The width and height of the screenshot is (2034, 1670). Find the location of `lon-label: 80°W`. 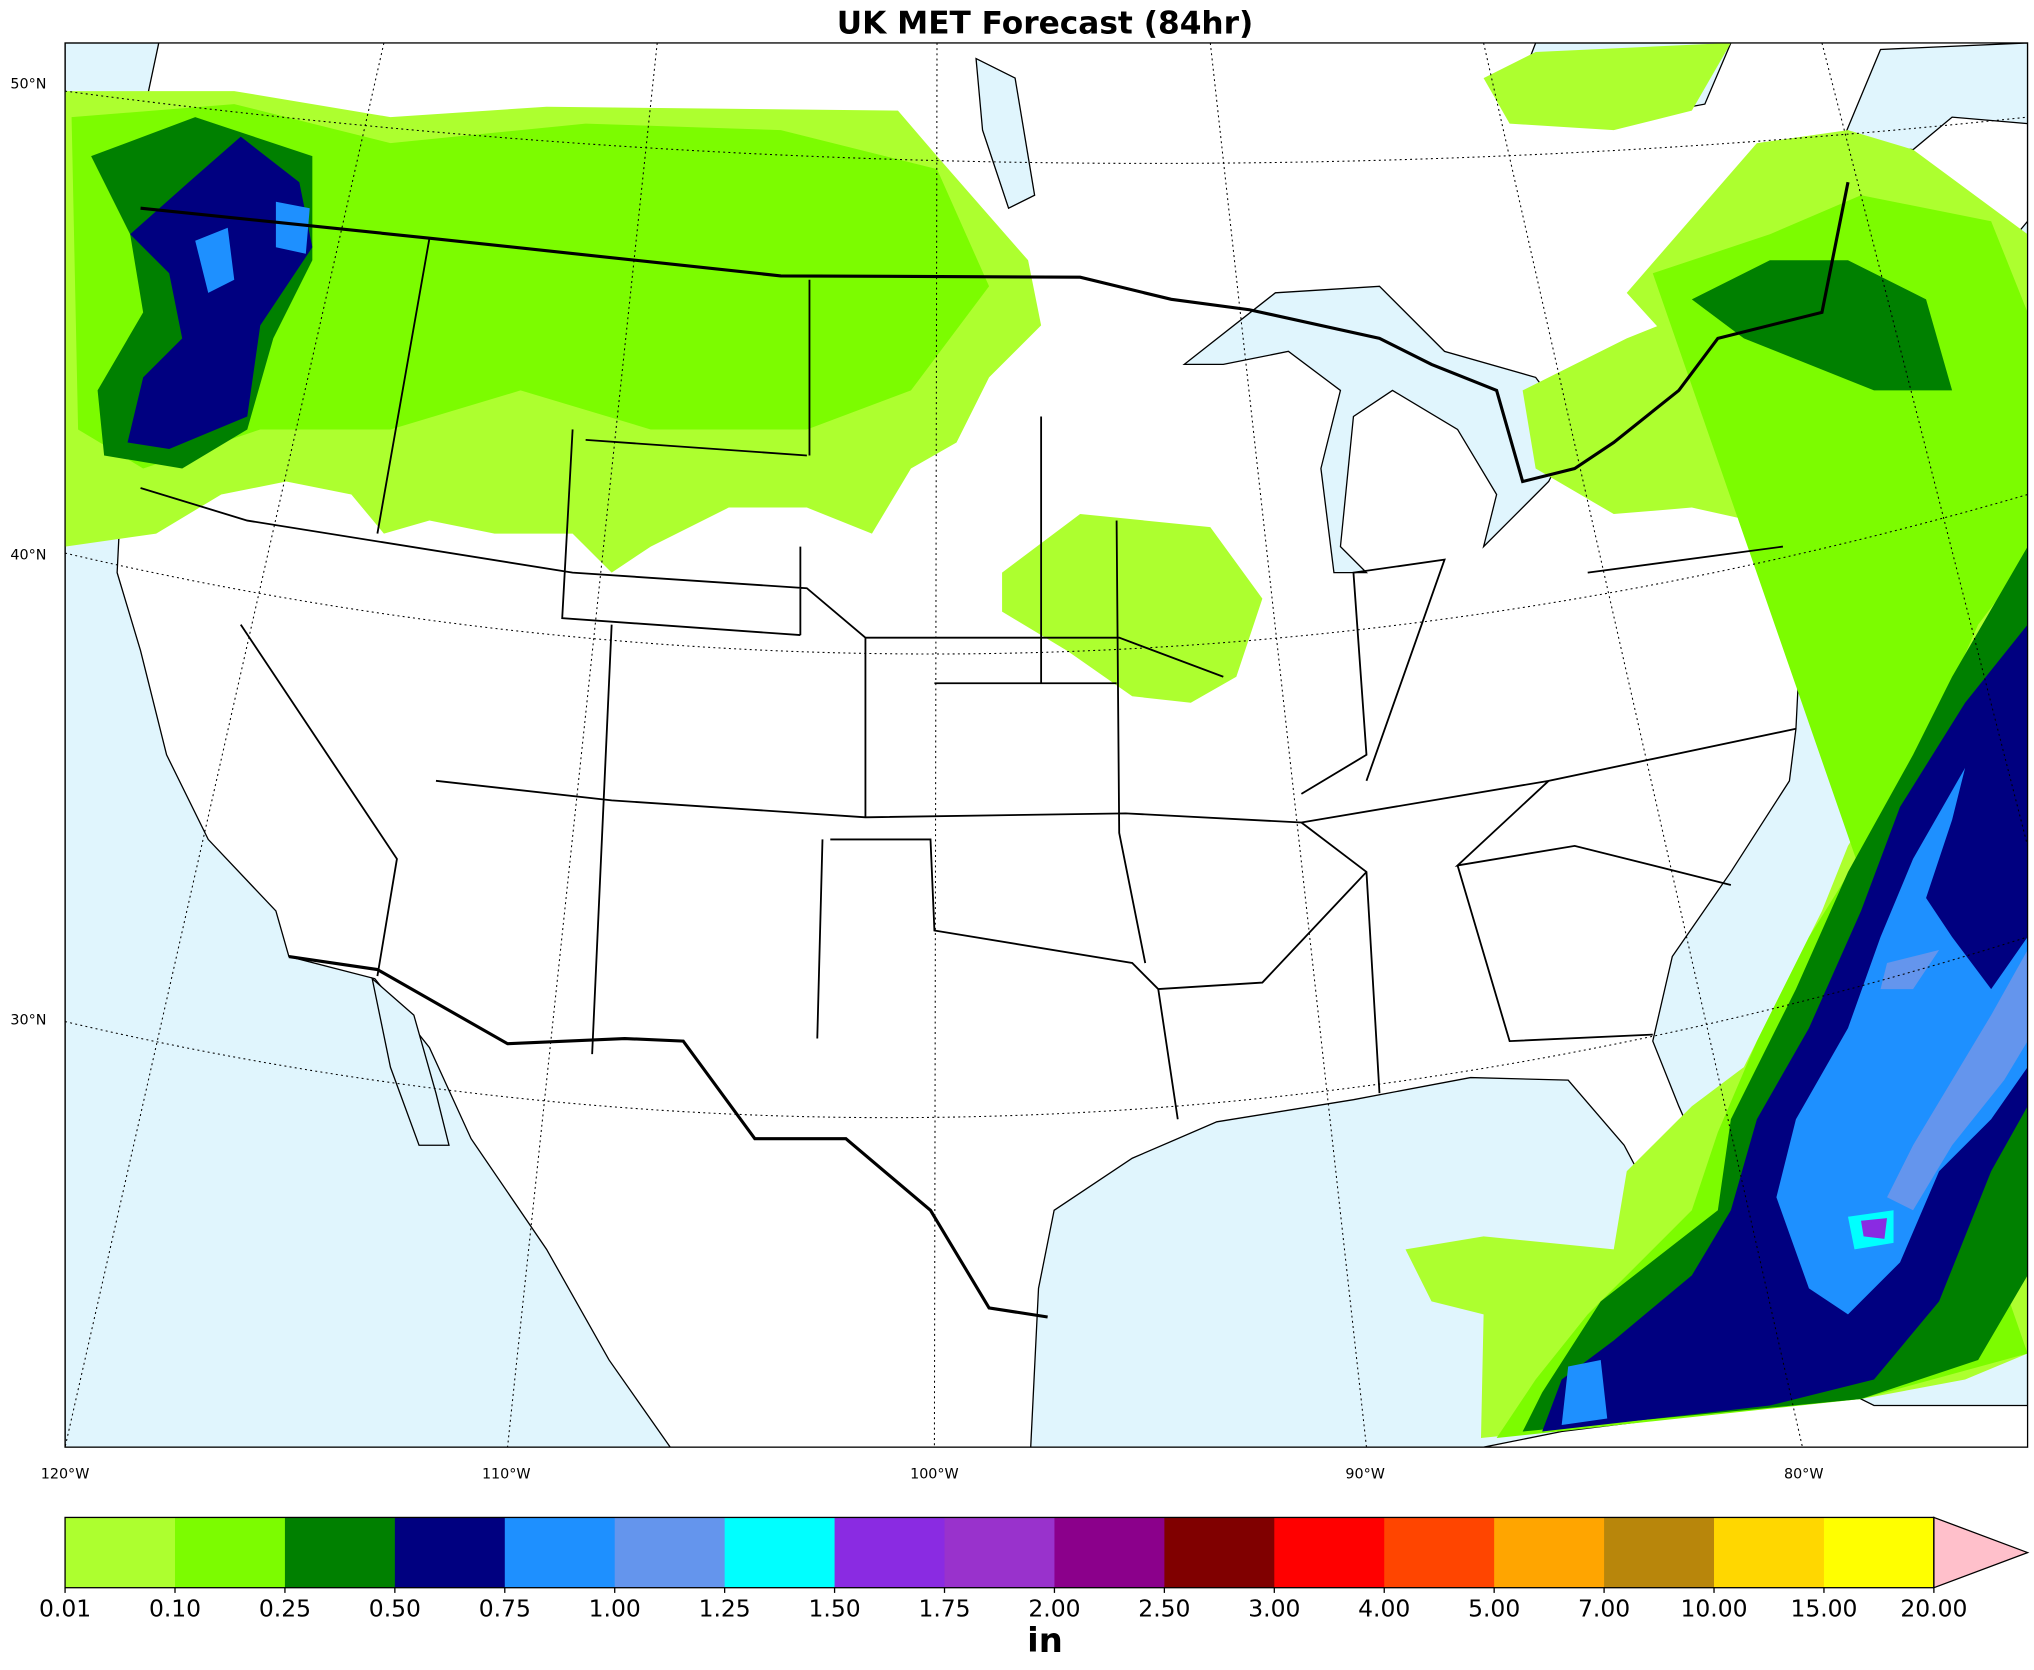

lon-label: 80°W is located at coordinates (1803, 1474).